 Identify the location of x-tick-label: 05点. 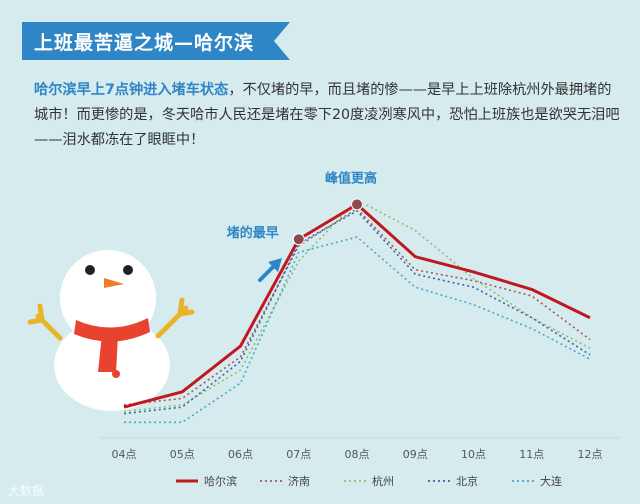
(182, 454).